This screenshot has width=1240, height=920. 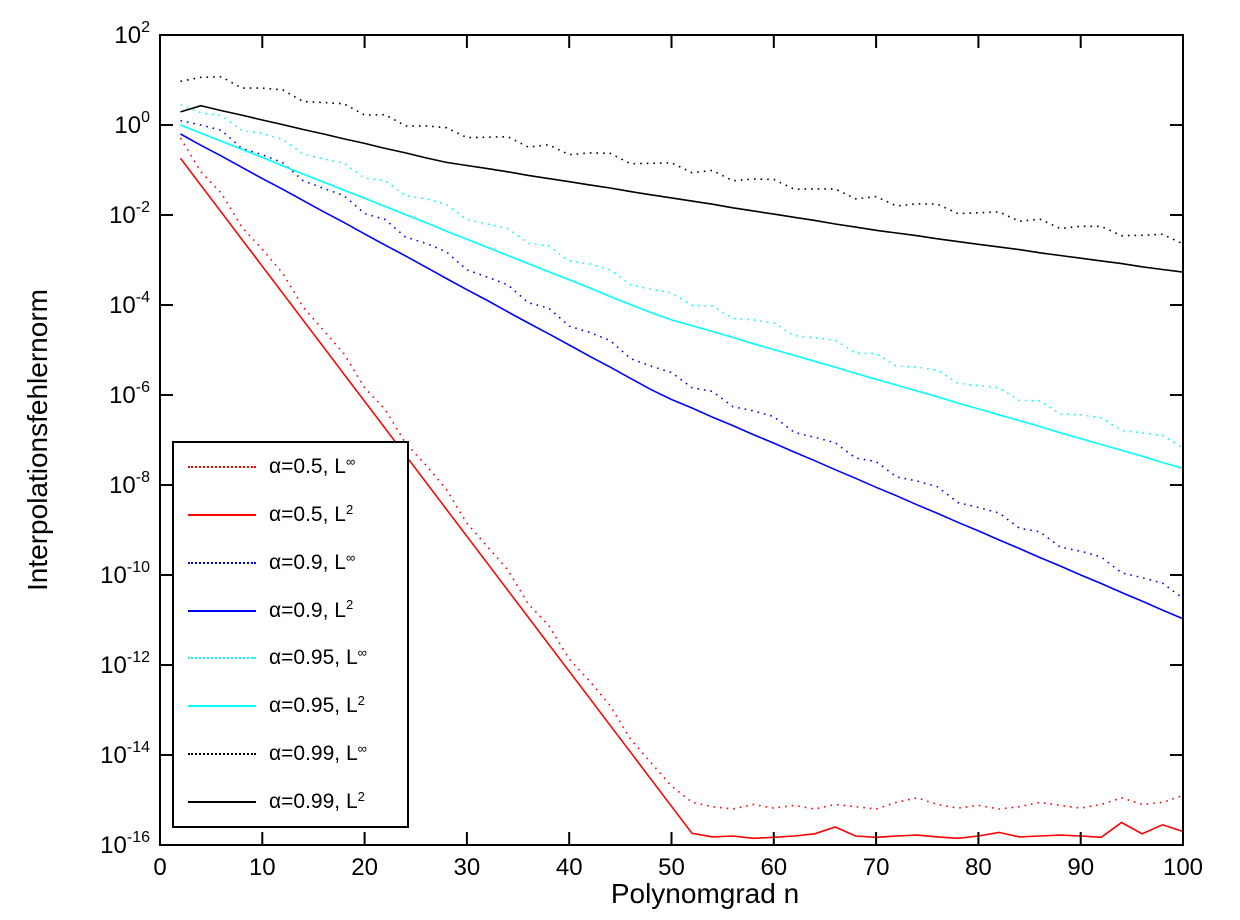 I want to click on legend-entry: α=0.5, L∞, so click(x=290, y=467).